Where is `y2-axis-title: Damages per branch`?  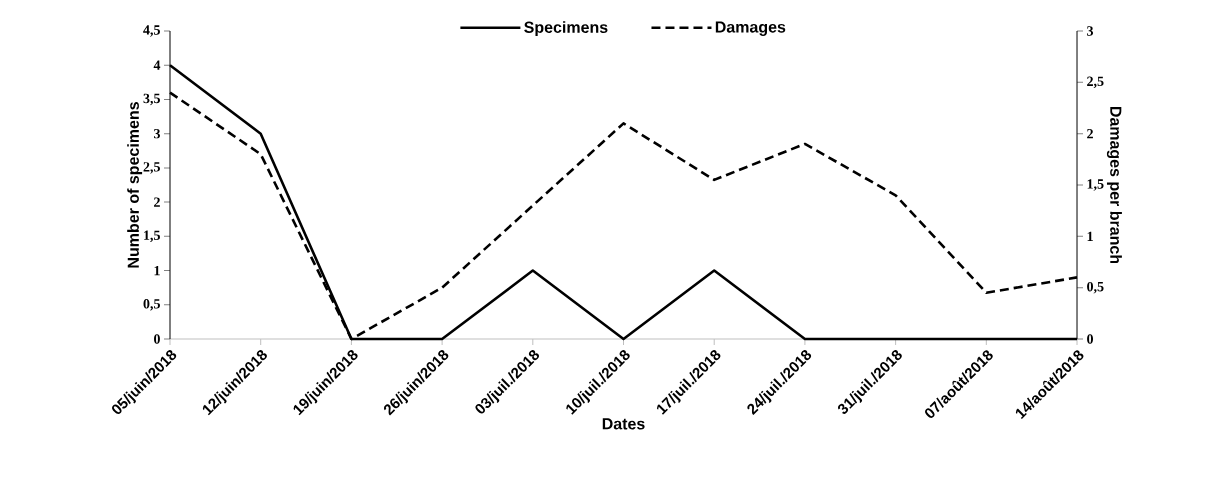
y2-axis-title: Damages per branch is located at coordinates (1114, 185).